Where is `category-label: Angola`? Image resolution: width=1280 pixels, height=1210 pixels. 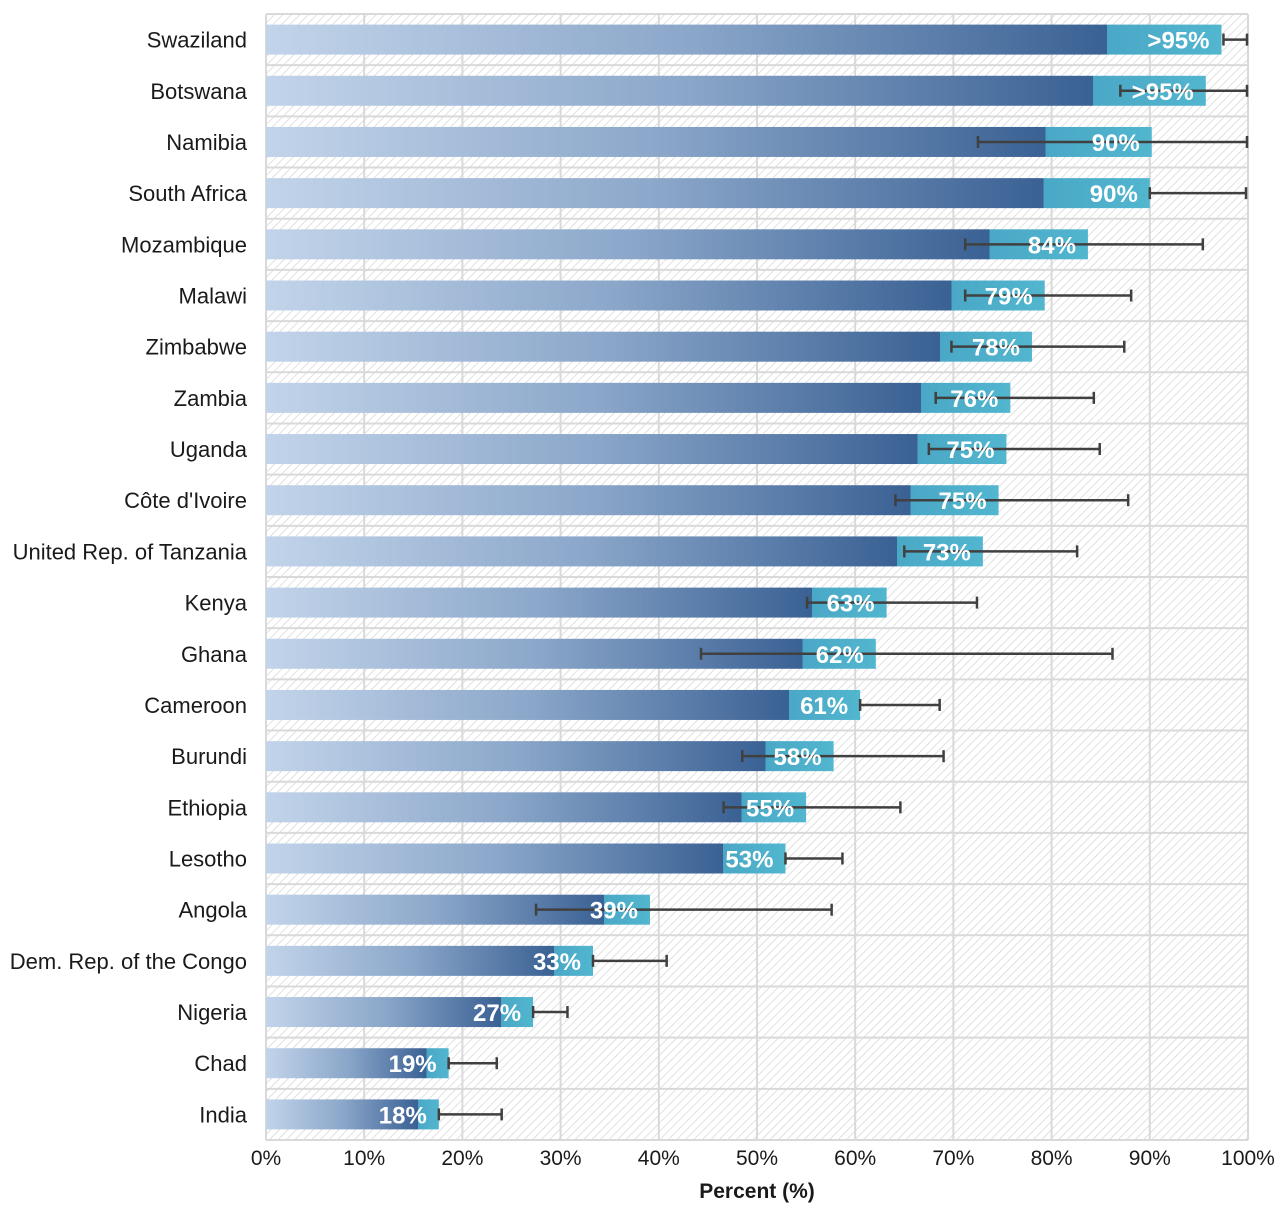
category-label: Angola is located at coordinates (212, 910).